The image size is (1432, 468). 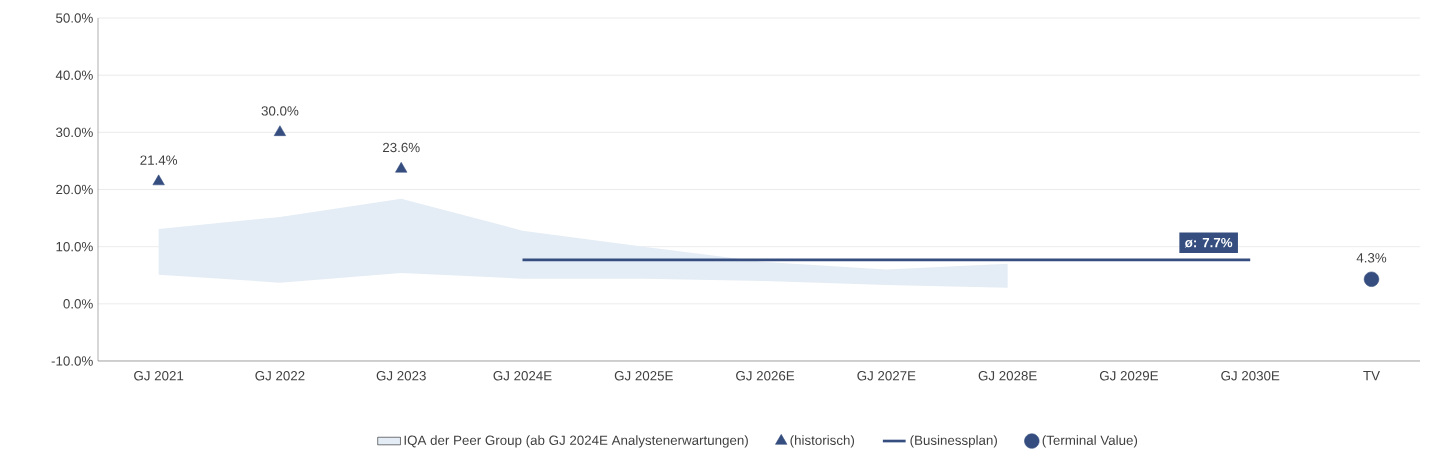 I want to click on y-tick-label: 30.0%, so click(x=74, y=132).